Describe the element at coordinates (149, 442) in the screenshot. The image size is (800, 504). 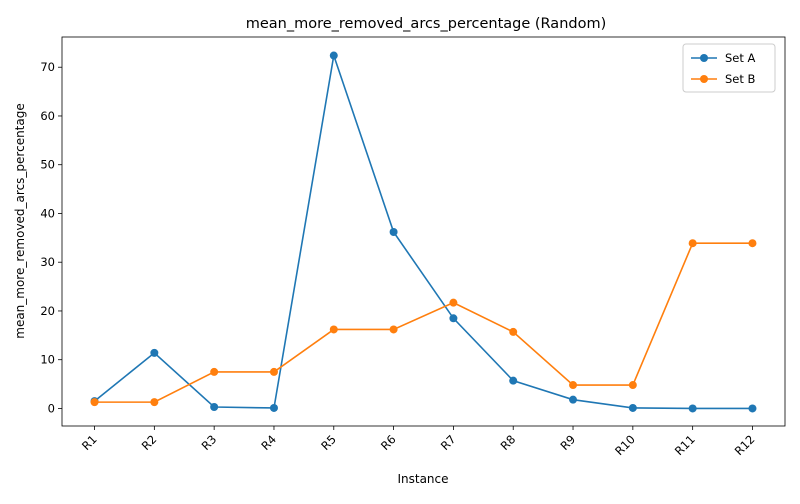
I see `x-tick-label: R2` at that location.